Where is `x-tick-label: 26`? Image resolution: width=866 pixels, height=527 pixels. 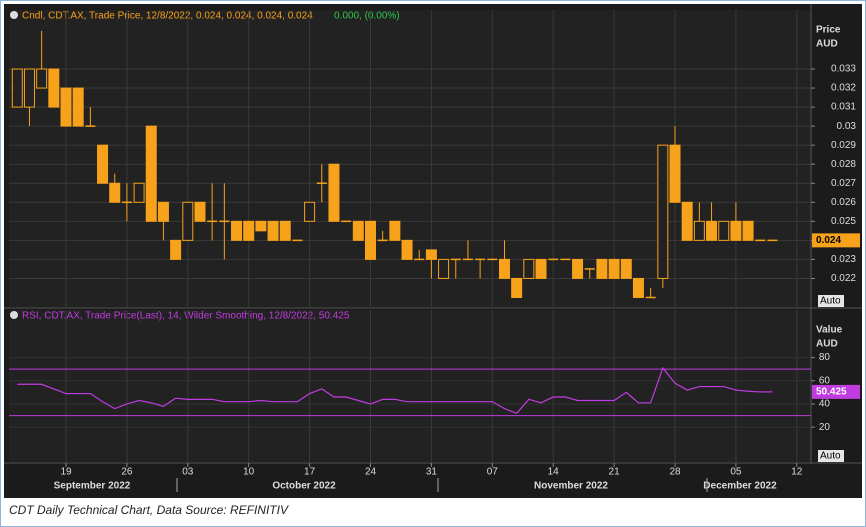
x-tick-label: 26 is located at coordinates (127, 472).